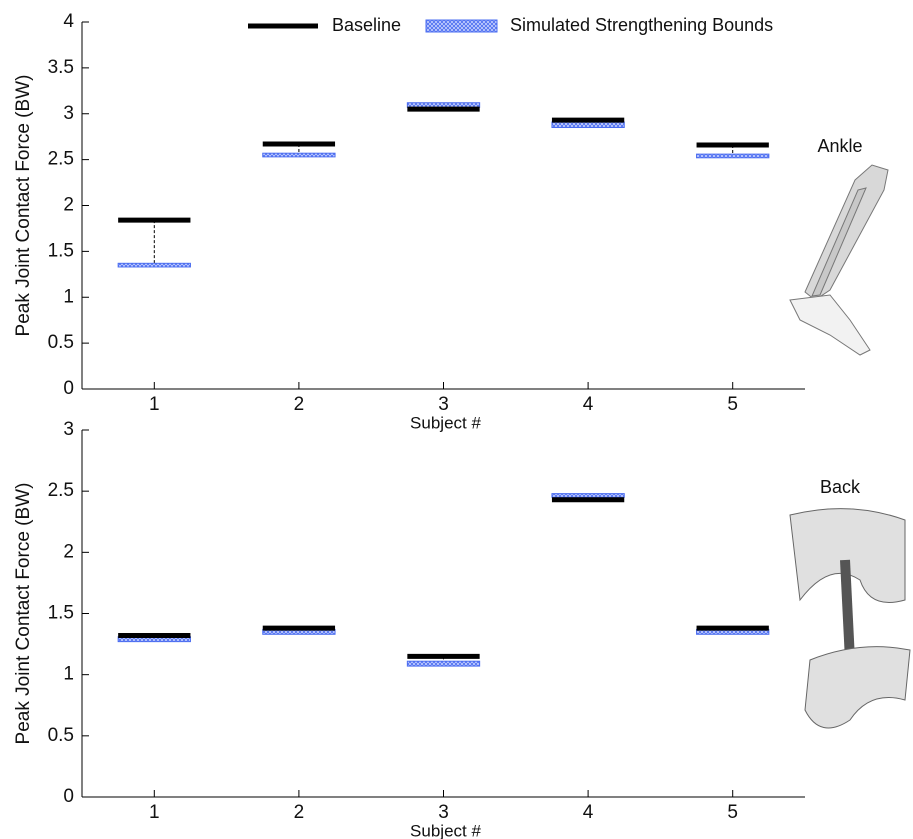  What do you see at coordinates (641, 25) in the screenshot?
I see `legend-label: Simulated Strengthening Bounds` at bounding box center [641, 25].